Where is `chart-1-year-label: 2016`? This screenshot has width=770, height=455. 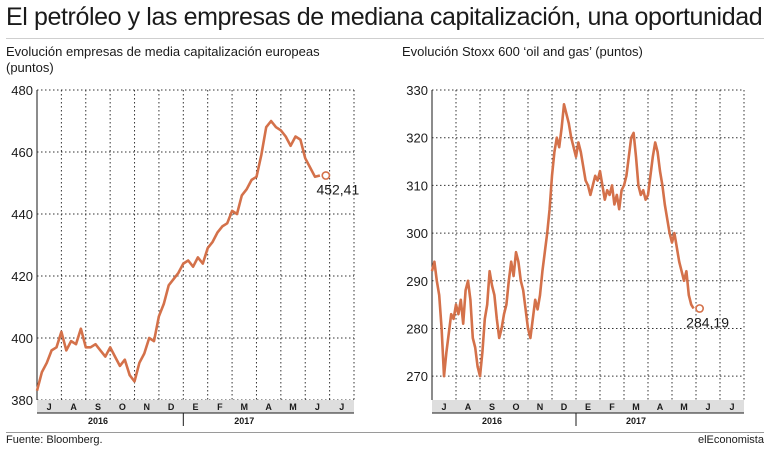
chart-1-year-label: 2016 is located at coordinates (98, 421).